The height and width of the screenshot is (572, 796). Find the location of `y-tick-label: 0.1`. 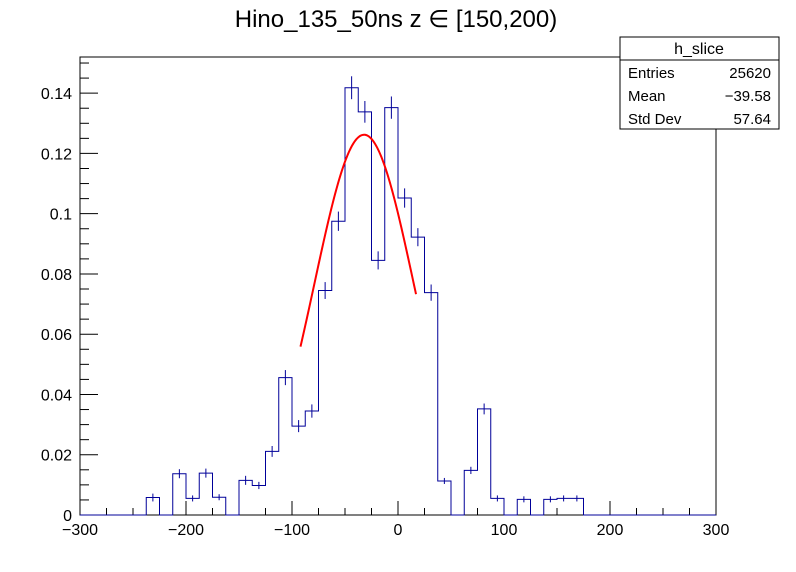

y-tick-label: 0.1 is located at coordinates (61, 215).